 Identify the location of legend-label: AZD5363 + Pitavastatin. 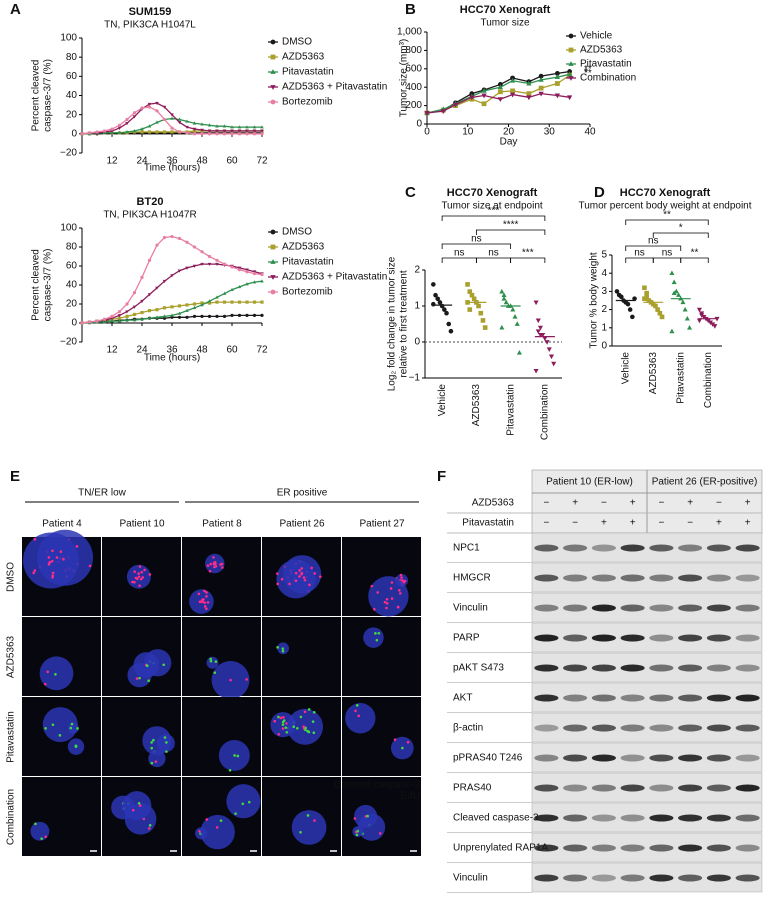
(334, 87).